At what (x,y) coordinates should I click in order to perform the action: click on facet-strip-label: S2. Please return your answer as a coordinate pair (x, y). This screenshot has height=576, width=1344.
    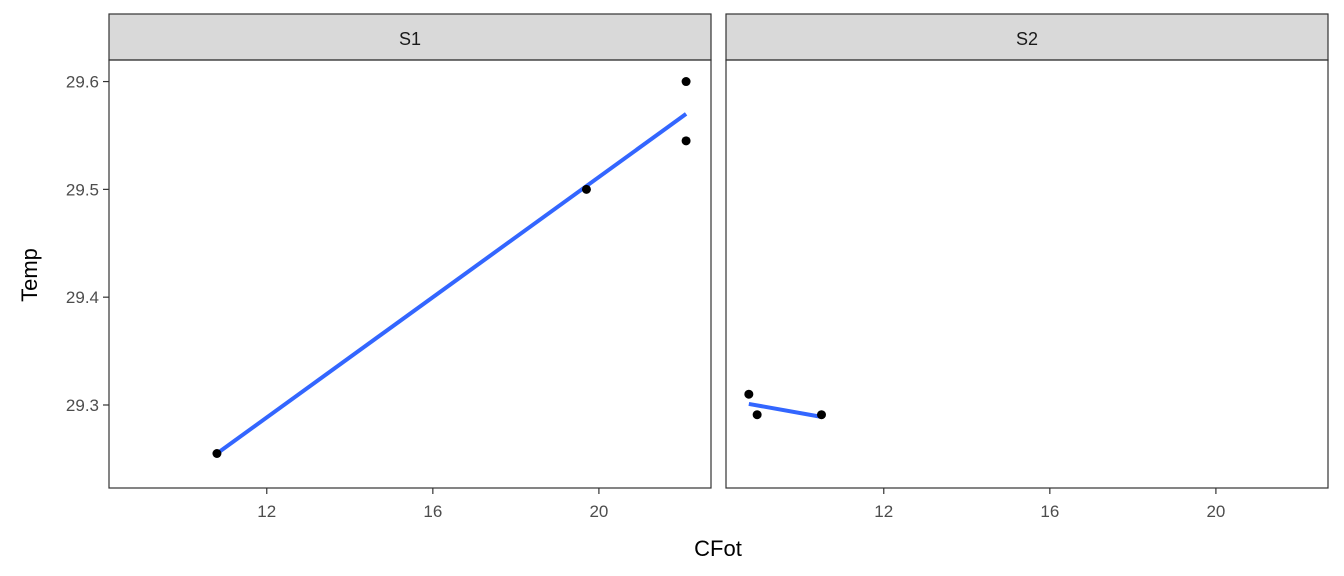
    Looking at the image, I should click on (1027, 39).